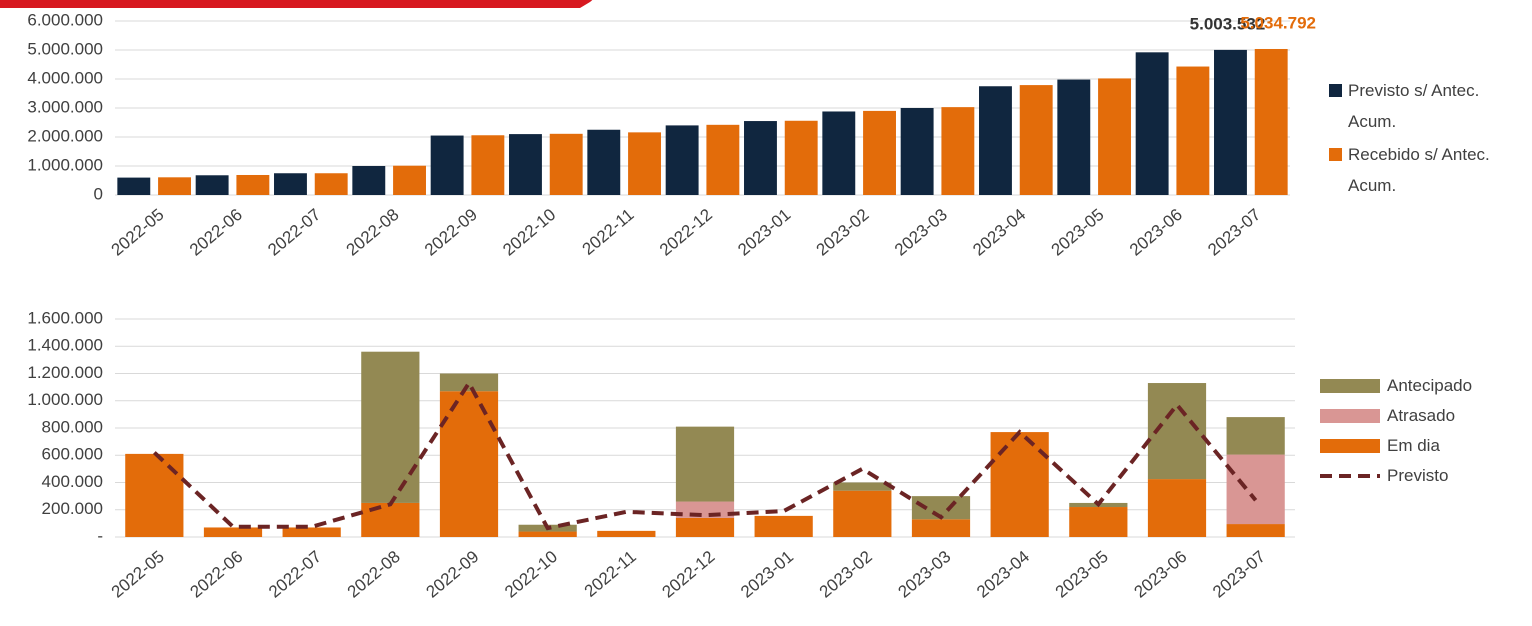  What do you see at coordinates (764, 232) in the screenshot?
I see `x-tick-label: 2023-01` at bounding box center [764, 232].